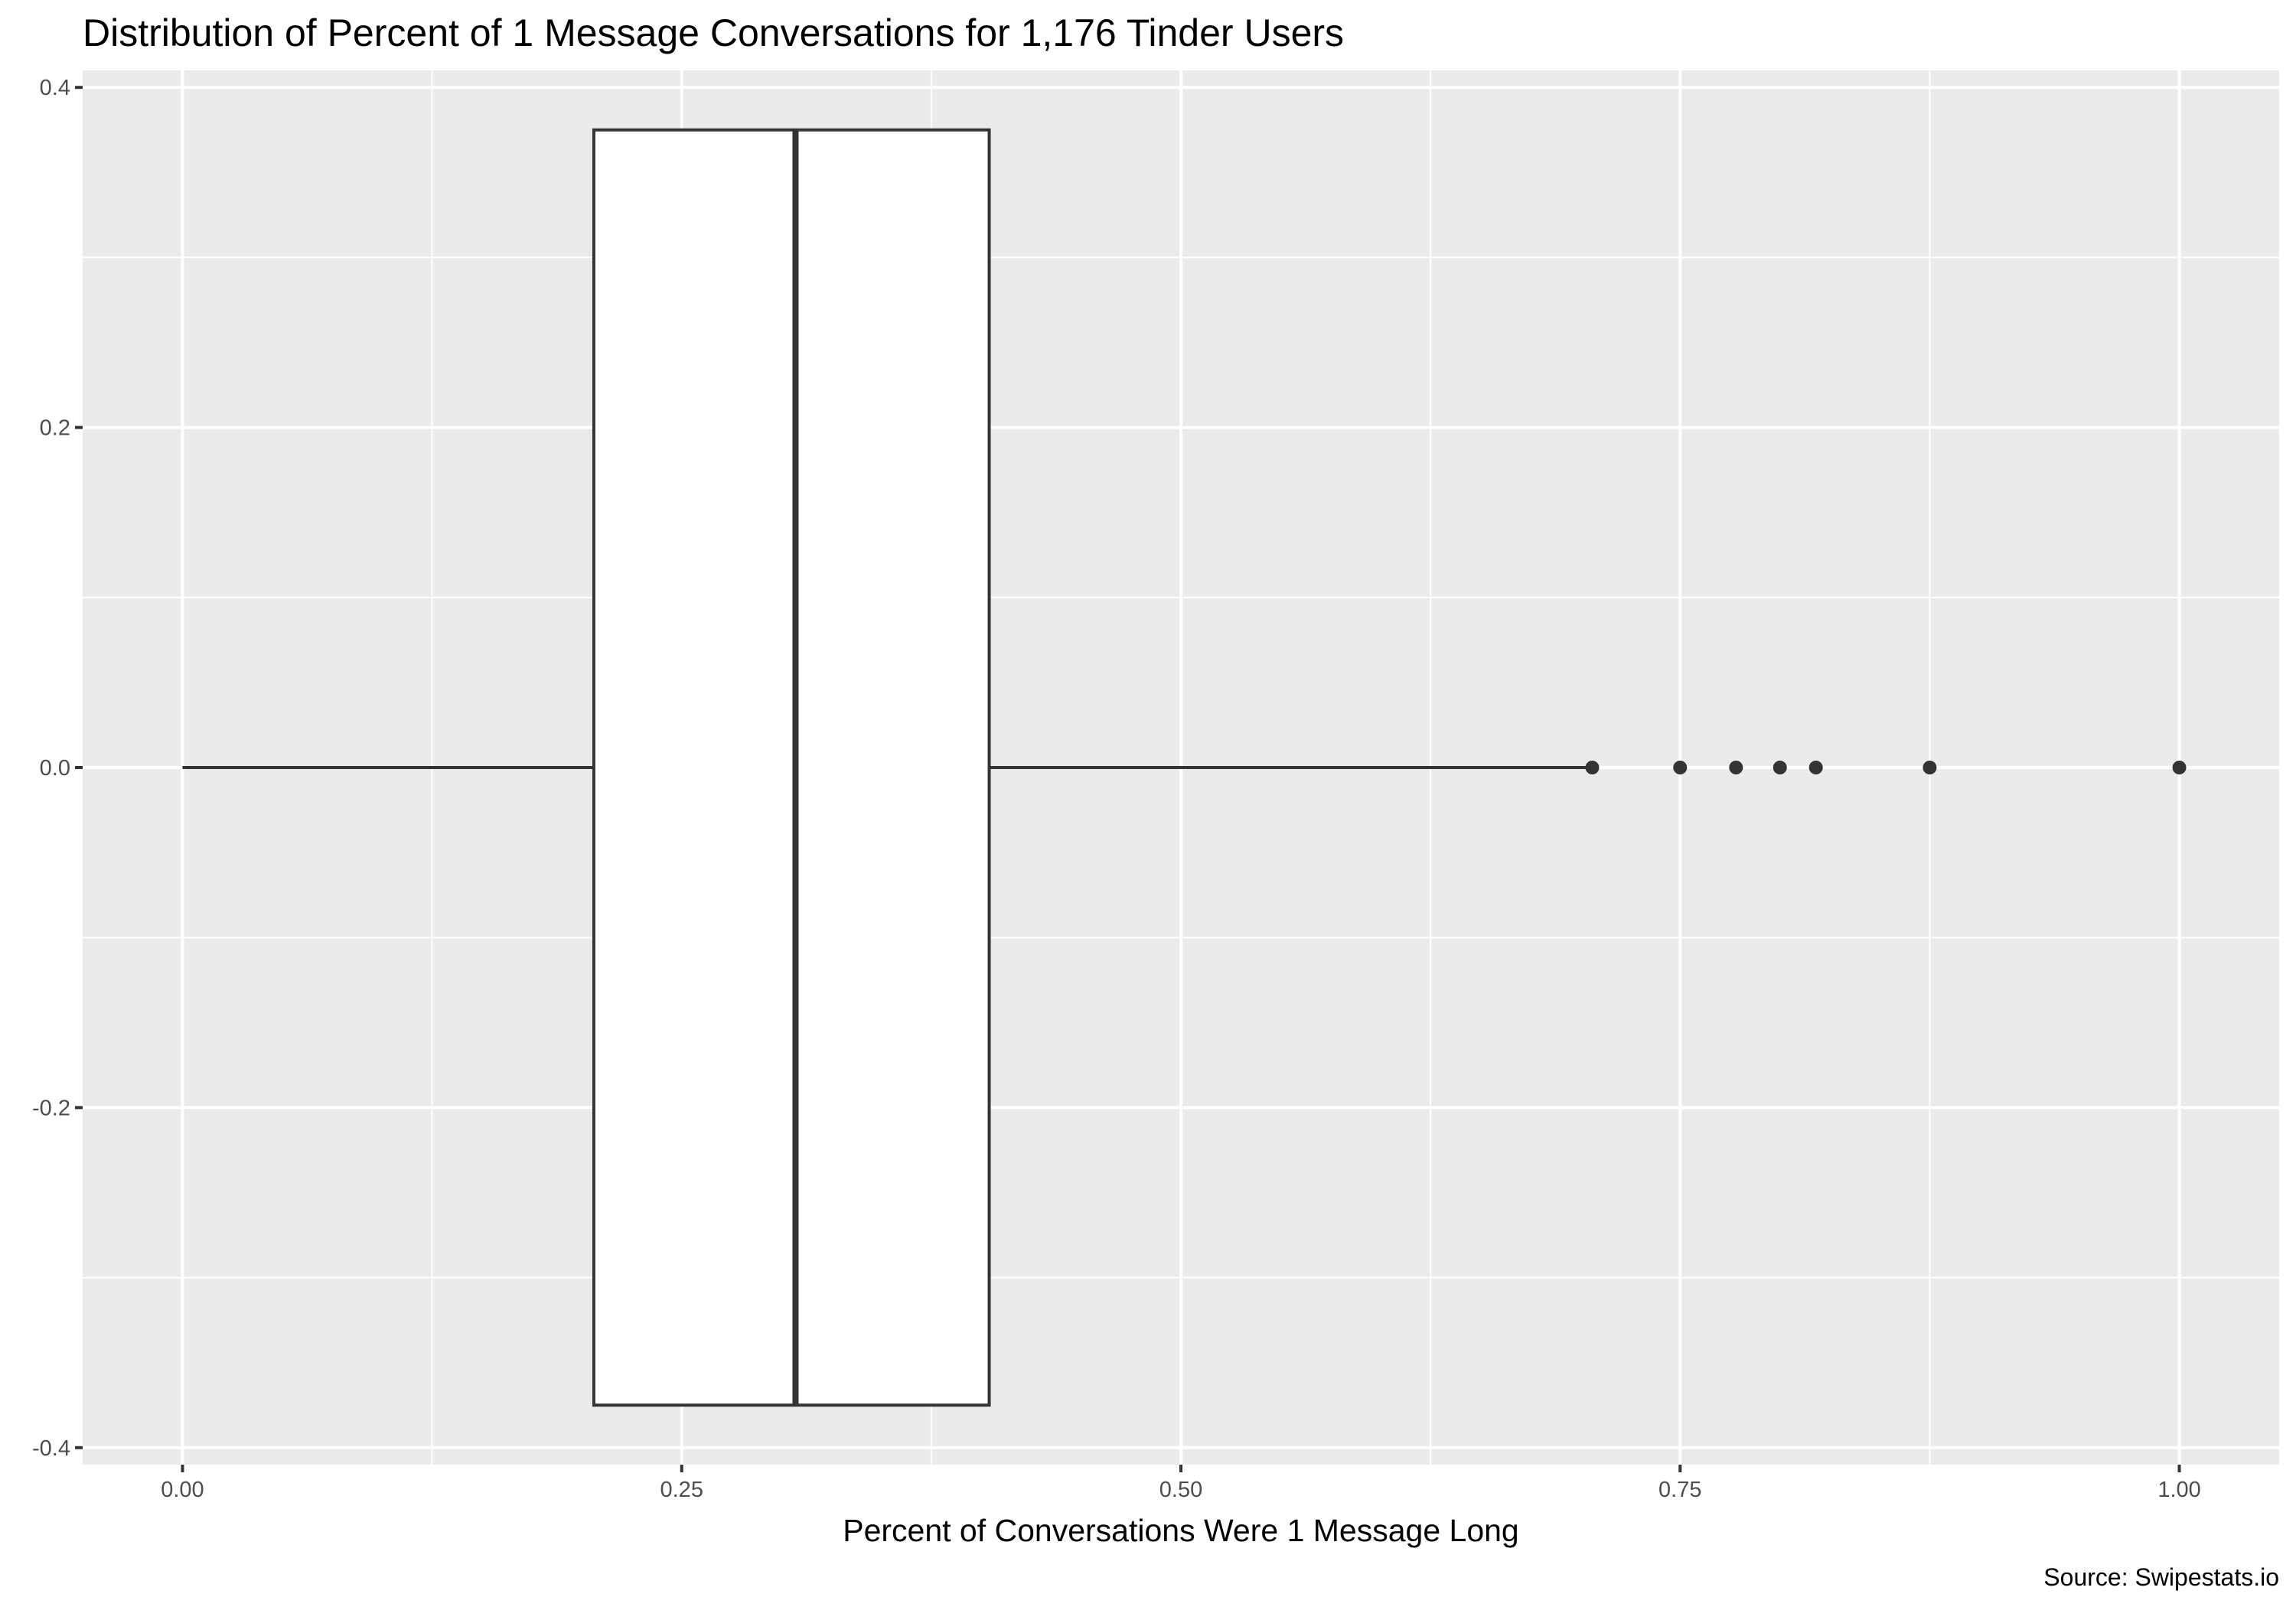 The height and width of the screenshot is (1607, 2296). I want to click on y-tick-label: -0.2, so click(51, 1108).